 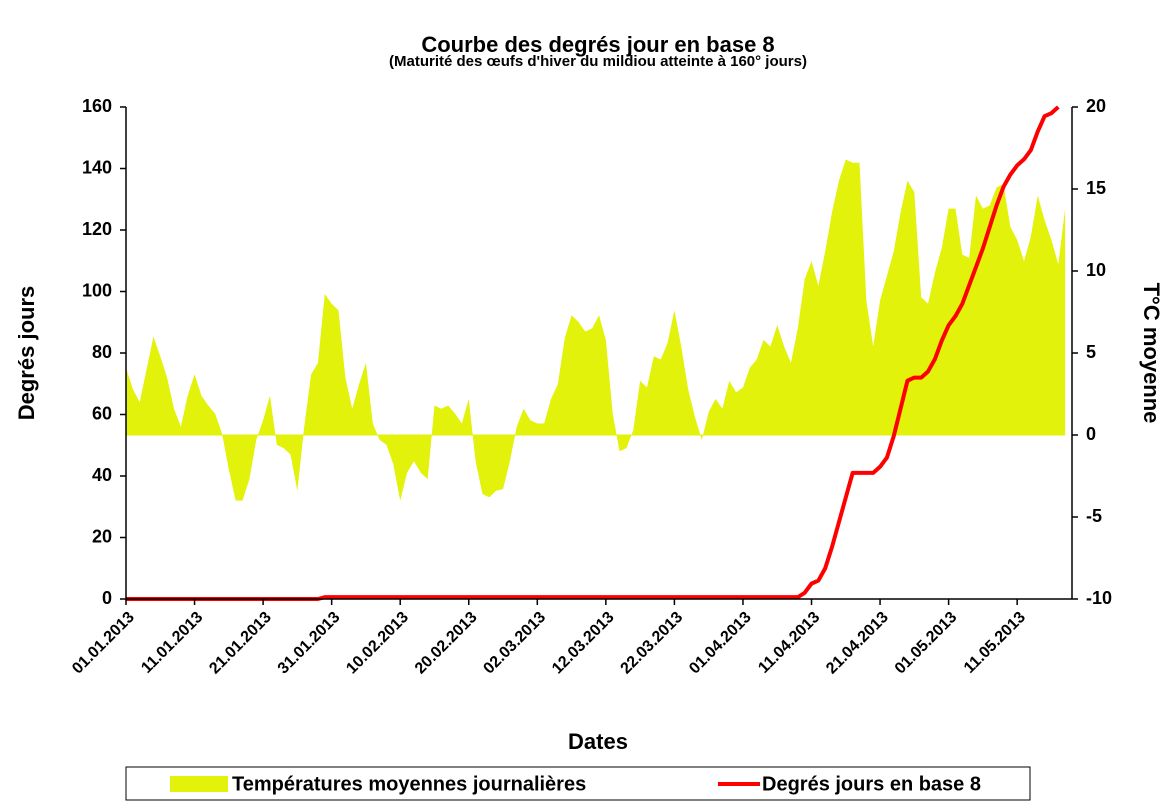 I want to click on y2-tick-label: 20, so click(x=1096, y=106).